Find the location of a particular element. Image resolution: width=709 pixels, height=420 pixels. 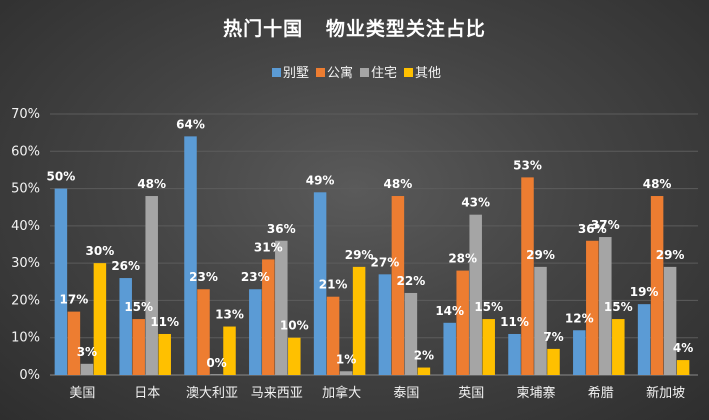

bar-公寓-新加坡 is located at coordinates (657, 285).